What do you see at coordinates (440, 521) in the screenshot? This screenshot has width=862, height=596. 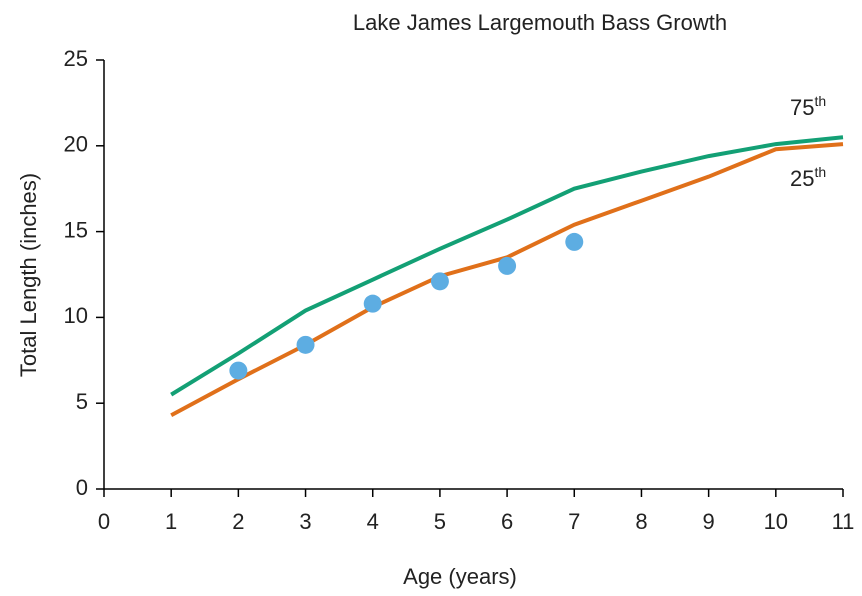 I see `x-tick-label: 5` at bounding box center [440, 521].